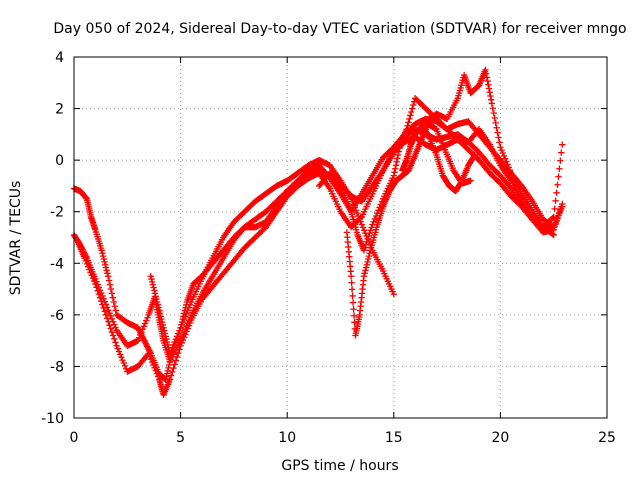  Describe the element at coordinates (16, 238) in the screenshot. I see `y-axis-label: SDTVAR / TECUs` at that location.